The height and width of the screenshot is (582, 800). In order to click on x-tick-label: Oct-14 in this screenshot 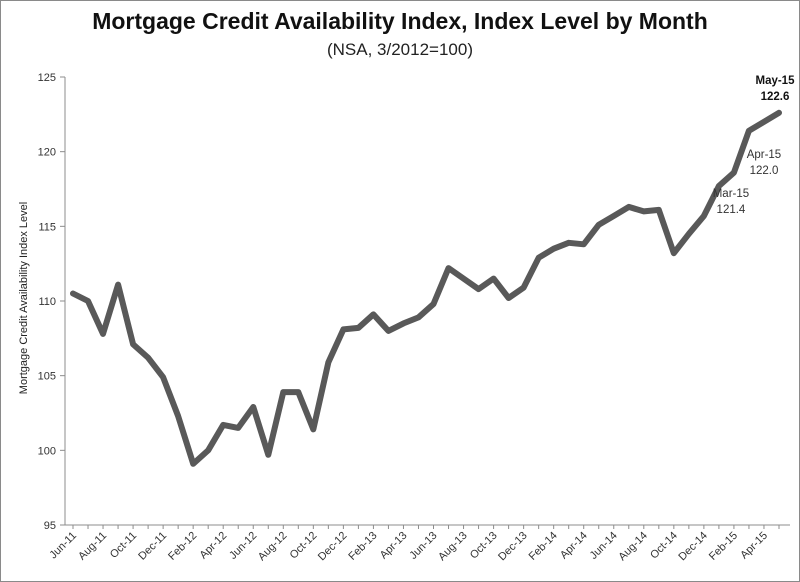, I will do `click(664, 546)`.